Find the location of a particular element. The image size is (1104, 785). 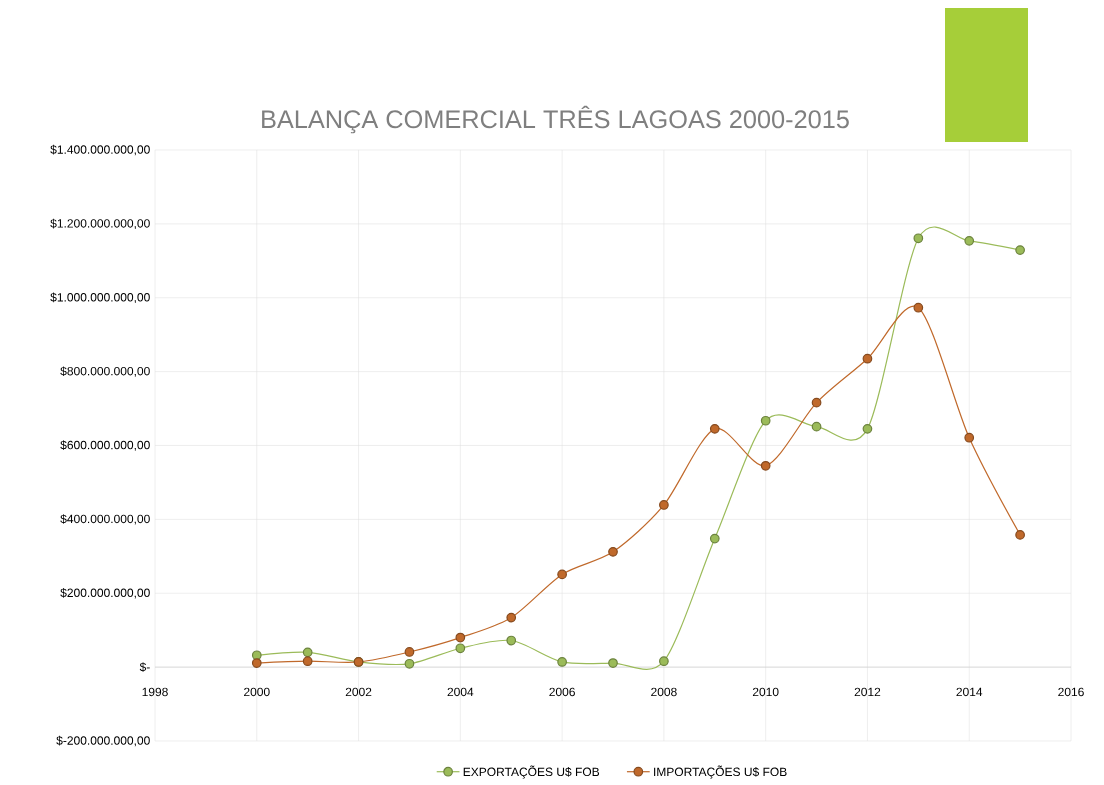

x-tick-label: 2000 is located at coordinates (257, 692).